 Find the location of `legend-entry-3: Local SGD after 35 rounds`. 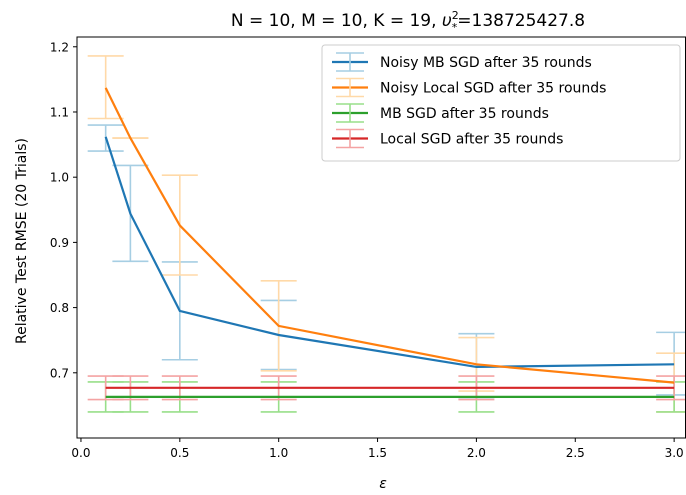

legend-entry-3: Local SGD after 35 rounds is located at coordinates (447, 138).